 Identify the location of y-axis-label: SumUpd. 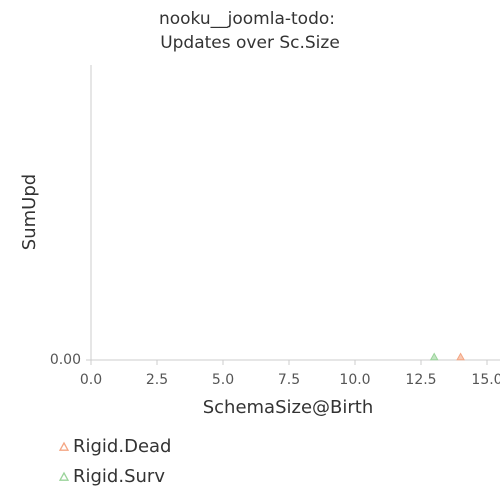
(29, 212).